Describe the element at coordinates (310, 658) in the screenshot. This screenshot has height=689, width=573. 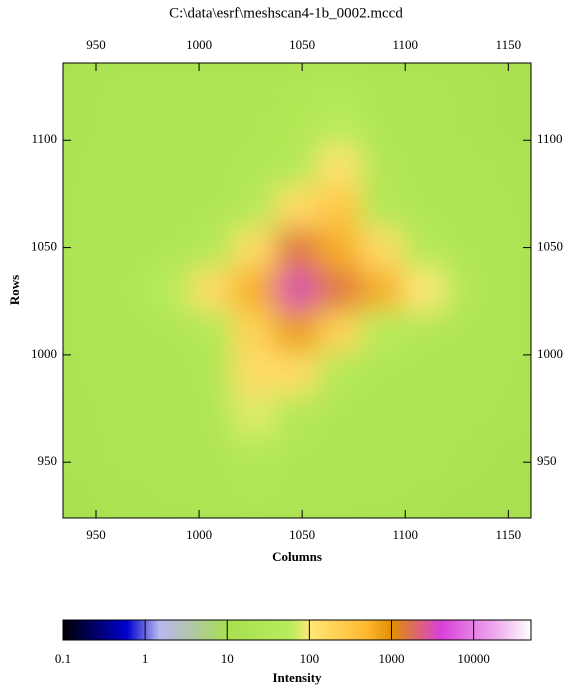
I see `colorbar-tick-label: 100` at that location.